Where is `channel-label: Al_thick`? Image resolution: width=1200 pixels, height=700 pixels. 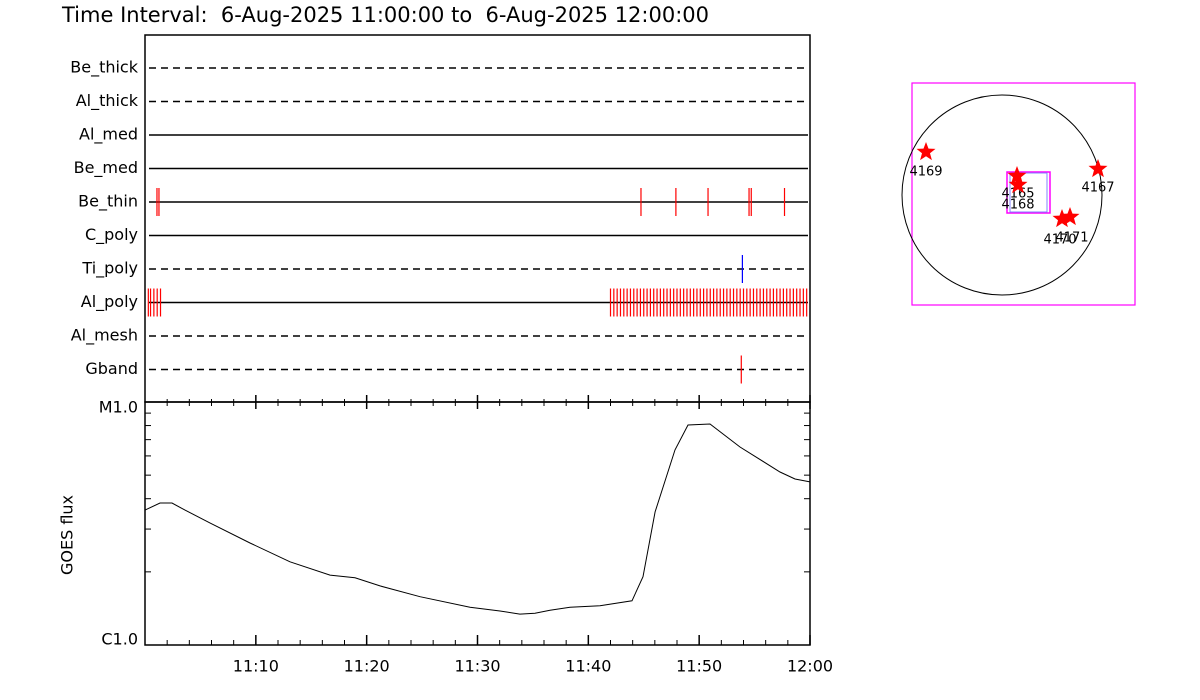
channel-label: Al_thick is located at coordinates (107, 101).